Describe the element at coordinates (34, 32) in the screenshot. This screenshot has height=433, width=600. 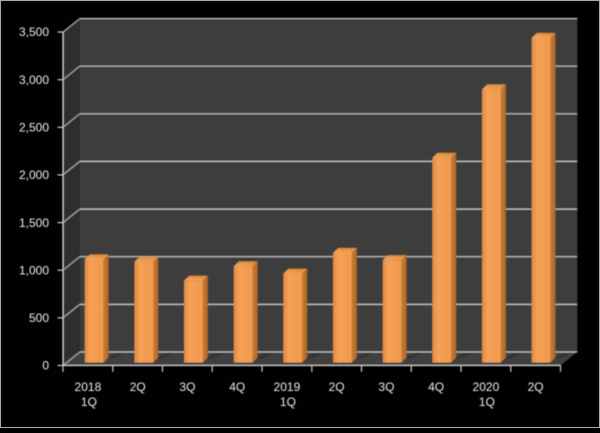
I see `svg-text: 3,500` at that location.